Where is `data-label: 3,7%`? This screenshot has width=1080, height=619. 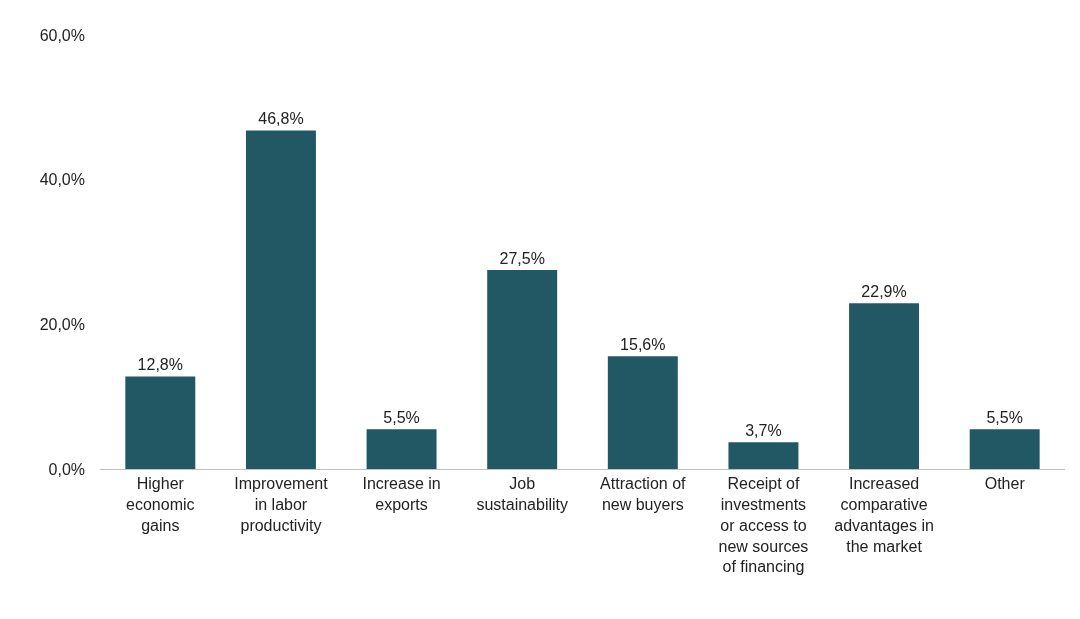 data-label: 3,7% is located at coordinates (763, 431).